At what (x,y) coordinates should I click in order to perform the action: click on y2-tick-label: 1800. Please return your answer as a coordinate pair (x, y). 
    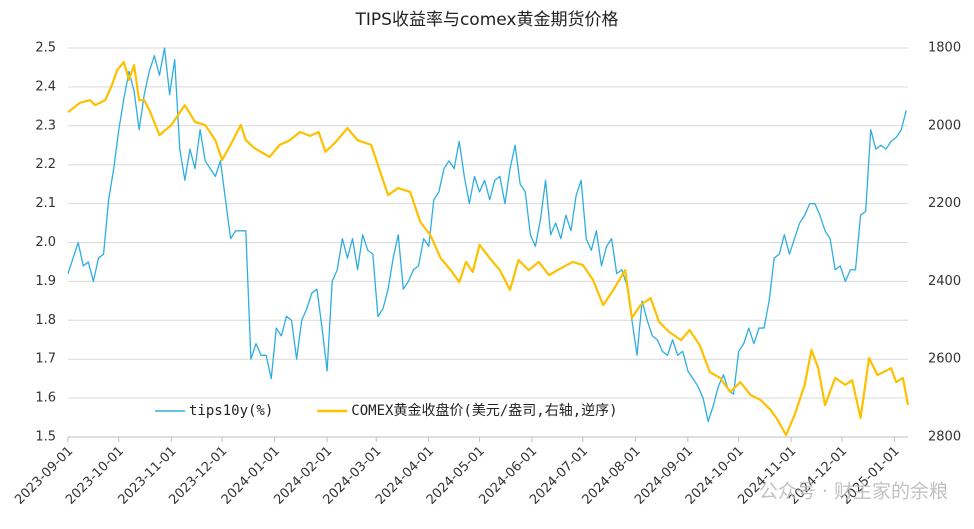
    Looking at the image, I should click on (944, 48).